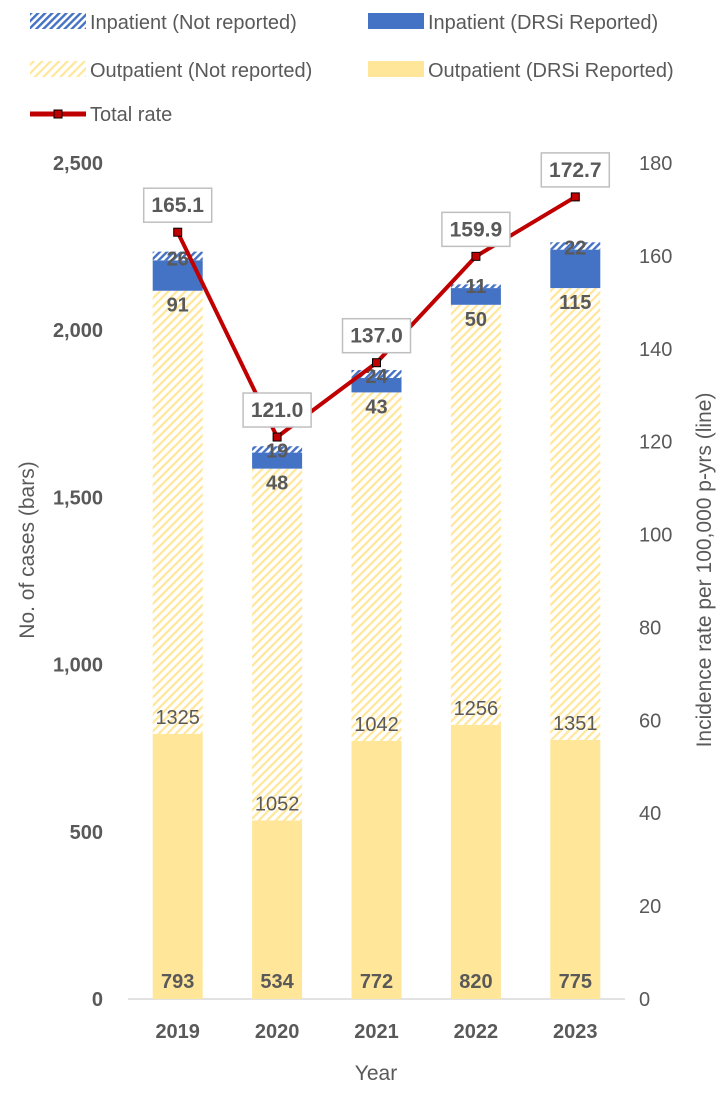 This screenshot has width=726, height=1098. I want to click on total-rate-label: 165.1, so click(177, 205).